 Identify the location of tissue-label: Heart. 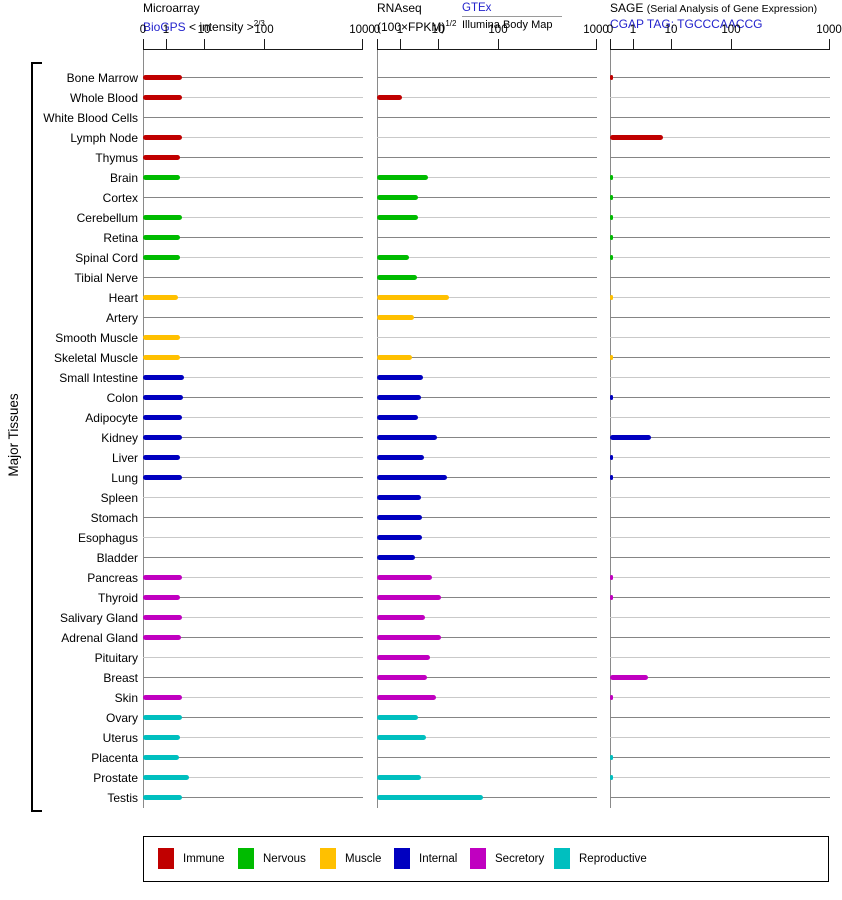
(123, 298).